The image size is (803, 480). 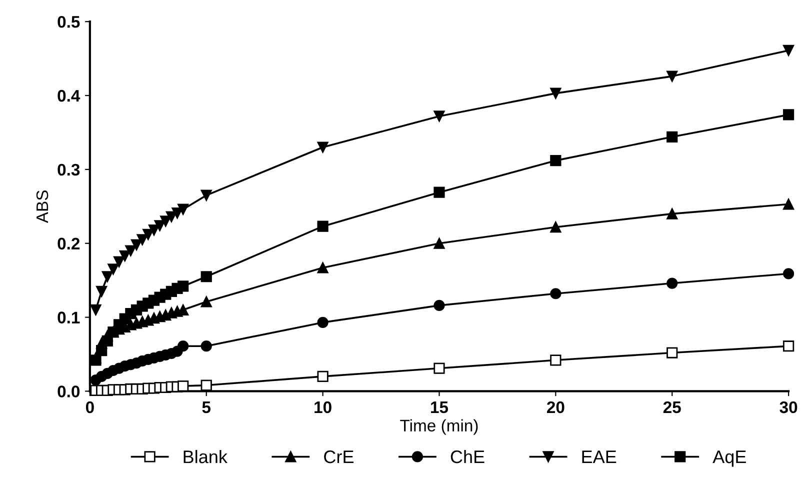 What do you see at coordinates (69, 22) in the screenshot?
I see `y-tick-label: 0.5` at bounding box center [69, 22].